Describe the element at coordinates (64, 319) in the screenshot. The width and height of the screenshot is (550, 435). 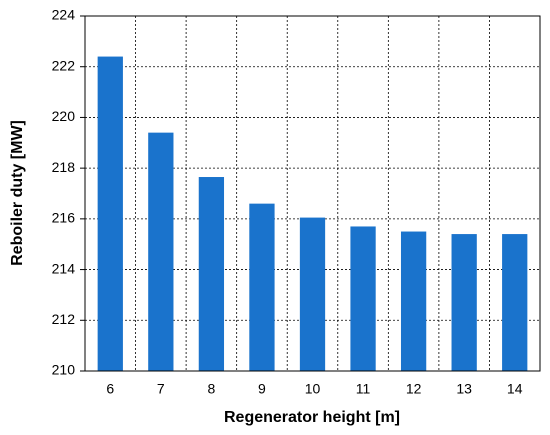
I see `y-tick-label: 212` at that location.